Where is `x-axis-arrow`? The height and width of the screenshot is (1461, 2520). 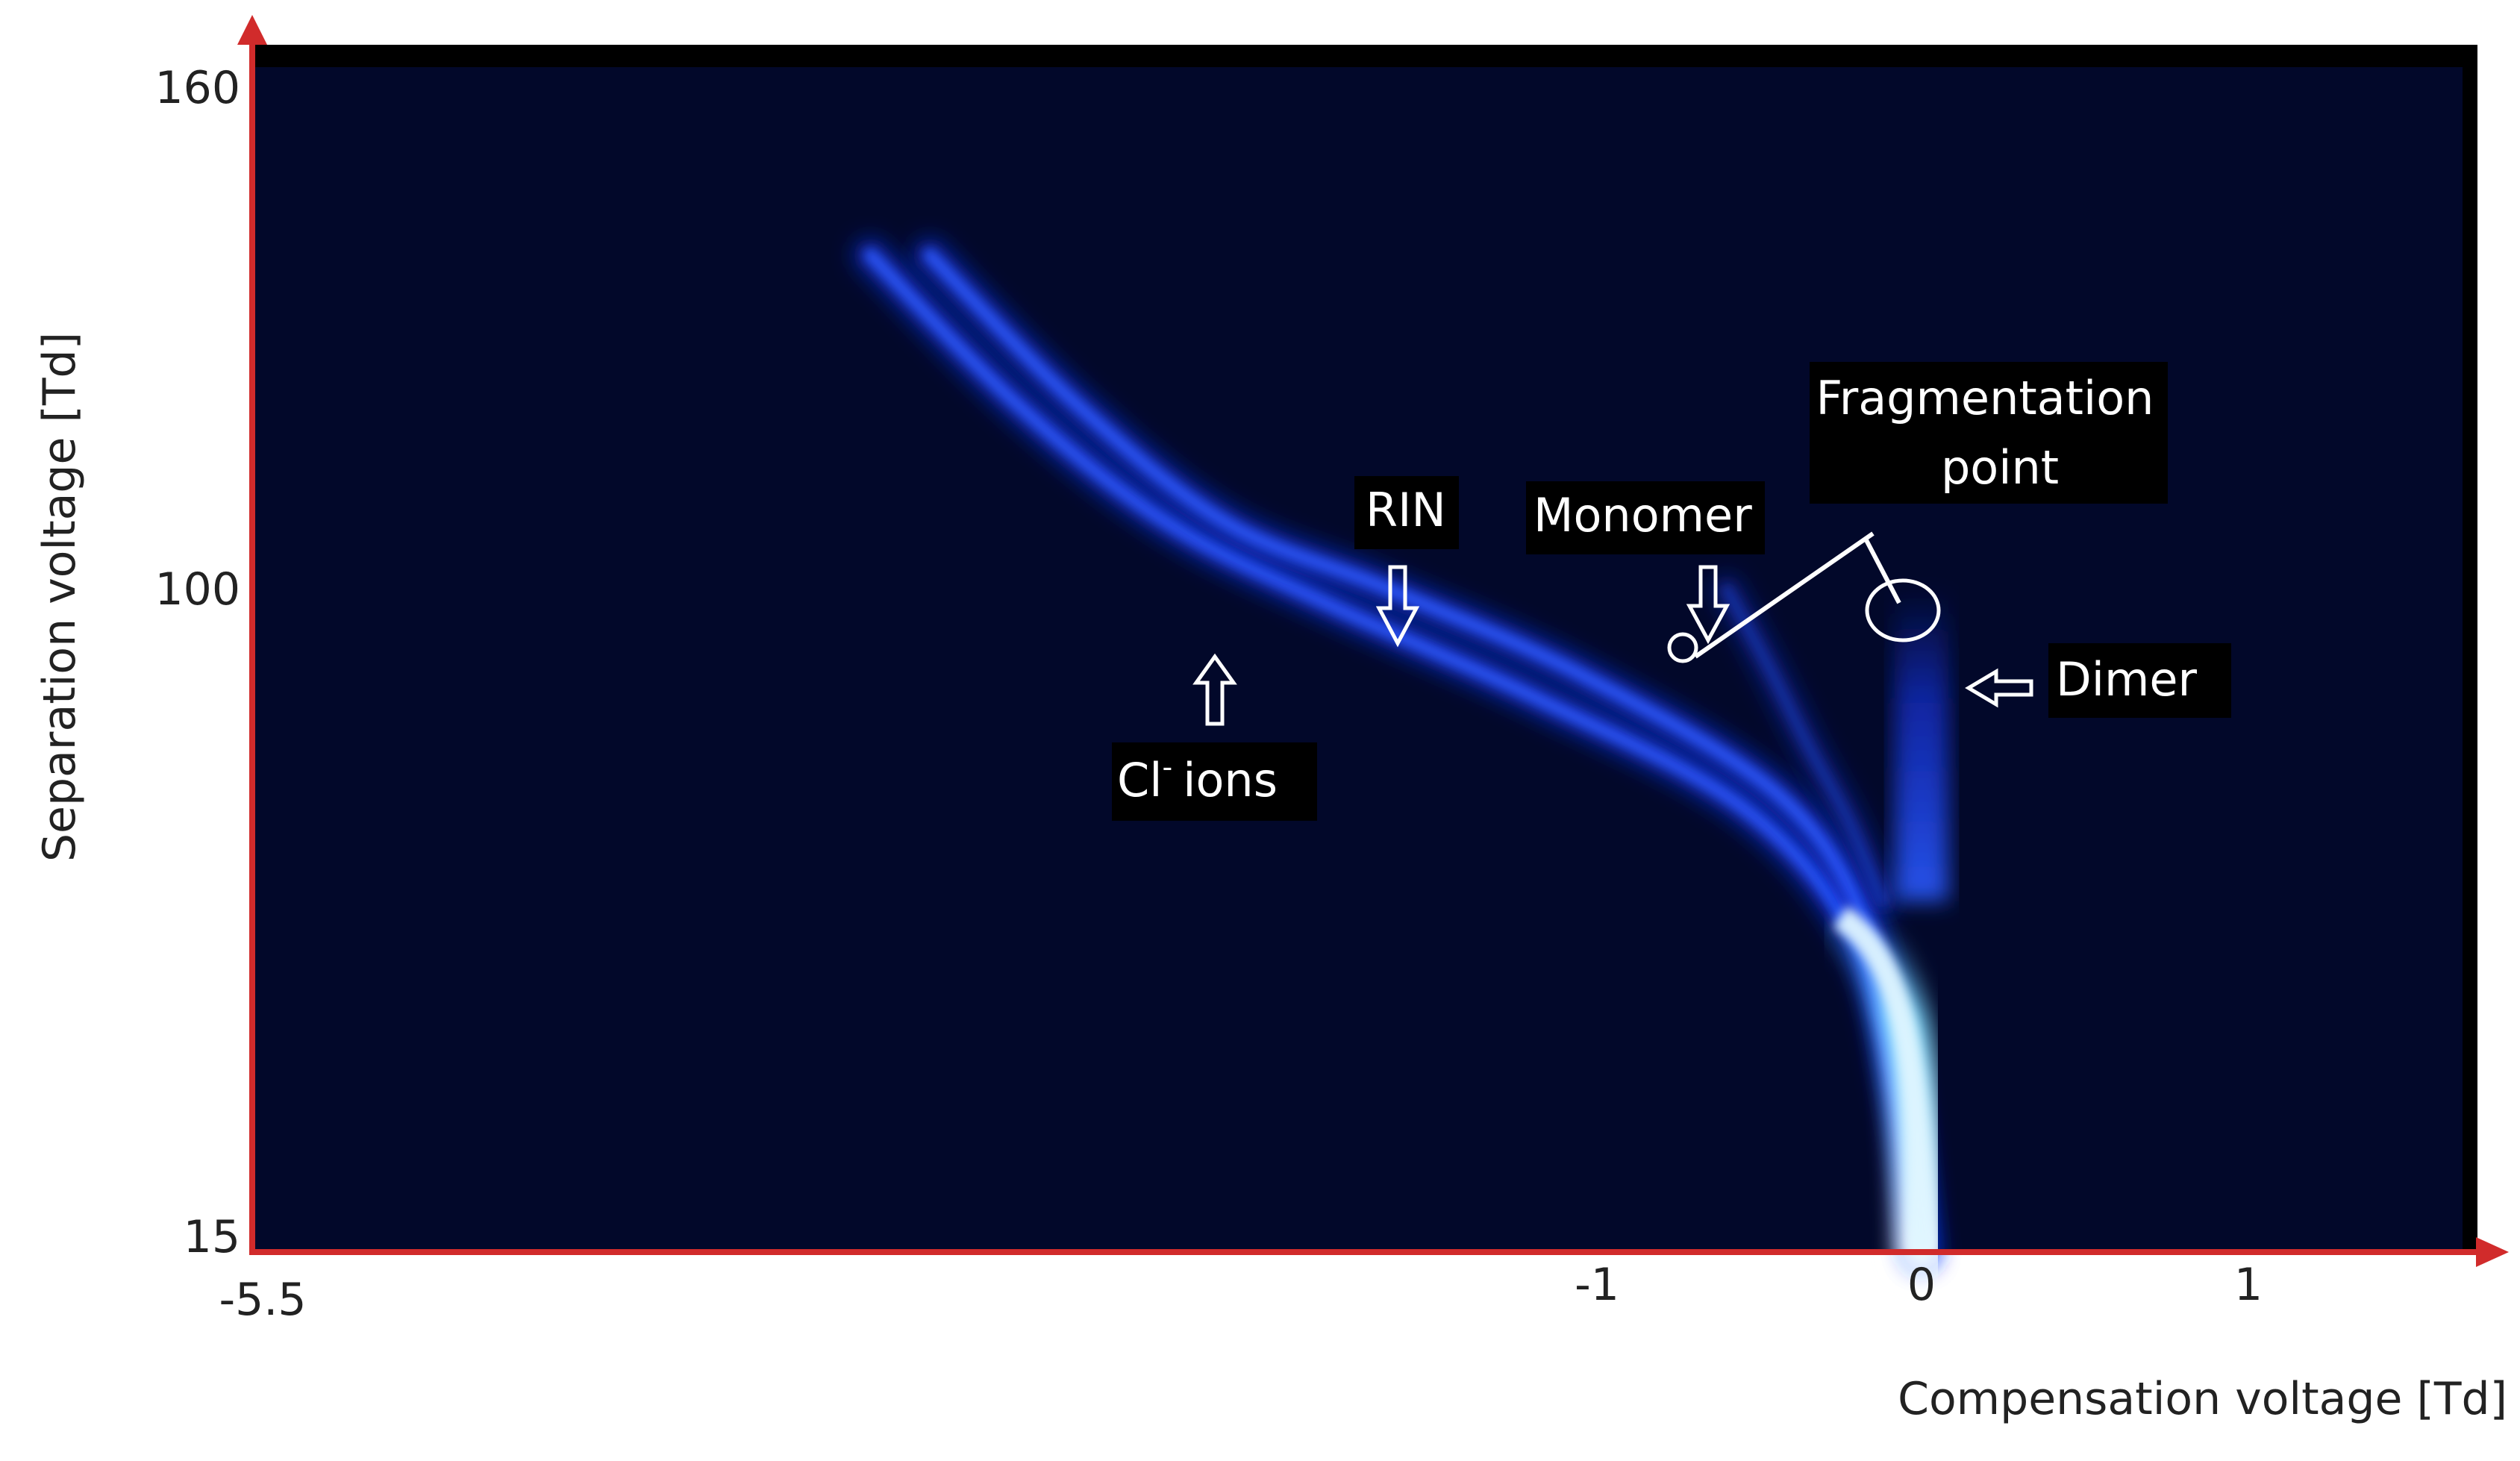
x-axis-arrow is located at coordinates (2492, 1252).